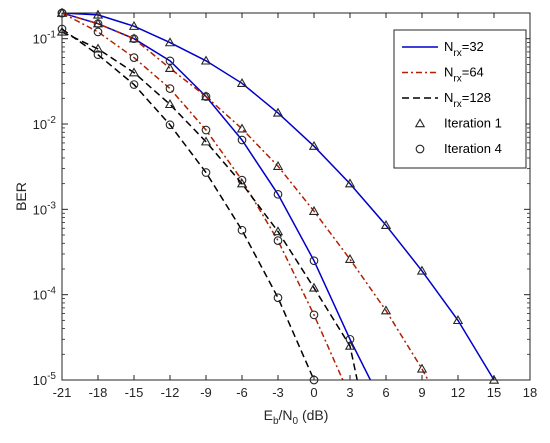 The image size is (550, 443). I want to click on x-label-main: E, so click(268, 415).